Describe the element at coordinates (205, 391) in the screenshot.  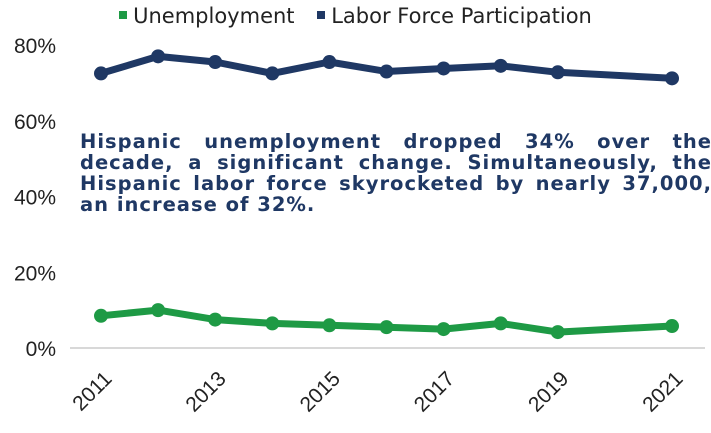
I see `x-tick-label: 2013` at that location.